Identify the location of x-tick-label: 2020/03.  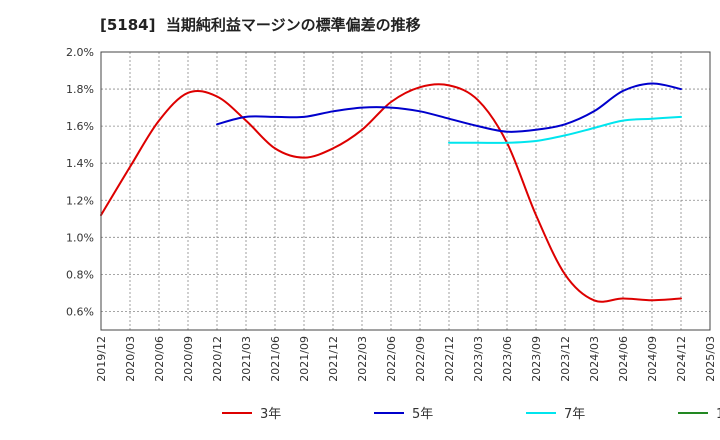
(130, 359).